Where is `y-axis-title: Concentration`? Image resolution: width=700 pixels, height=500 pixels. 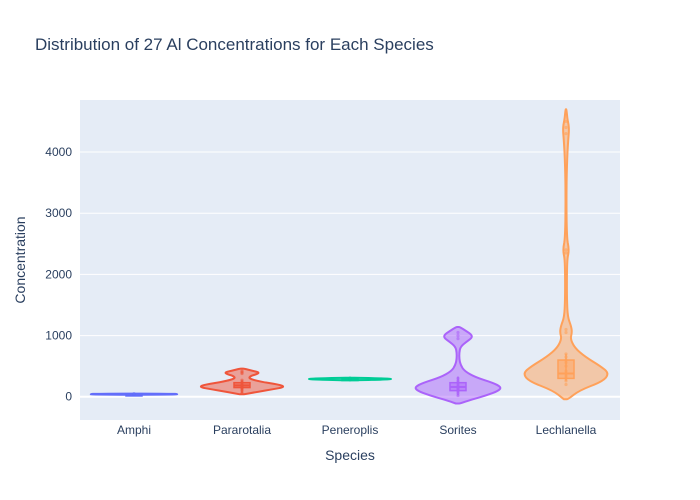
y-axis-title: Concentration is located at coordinates (20, 259).